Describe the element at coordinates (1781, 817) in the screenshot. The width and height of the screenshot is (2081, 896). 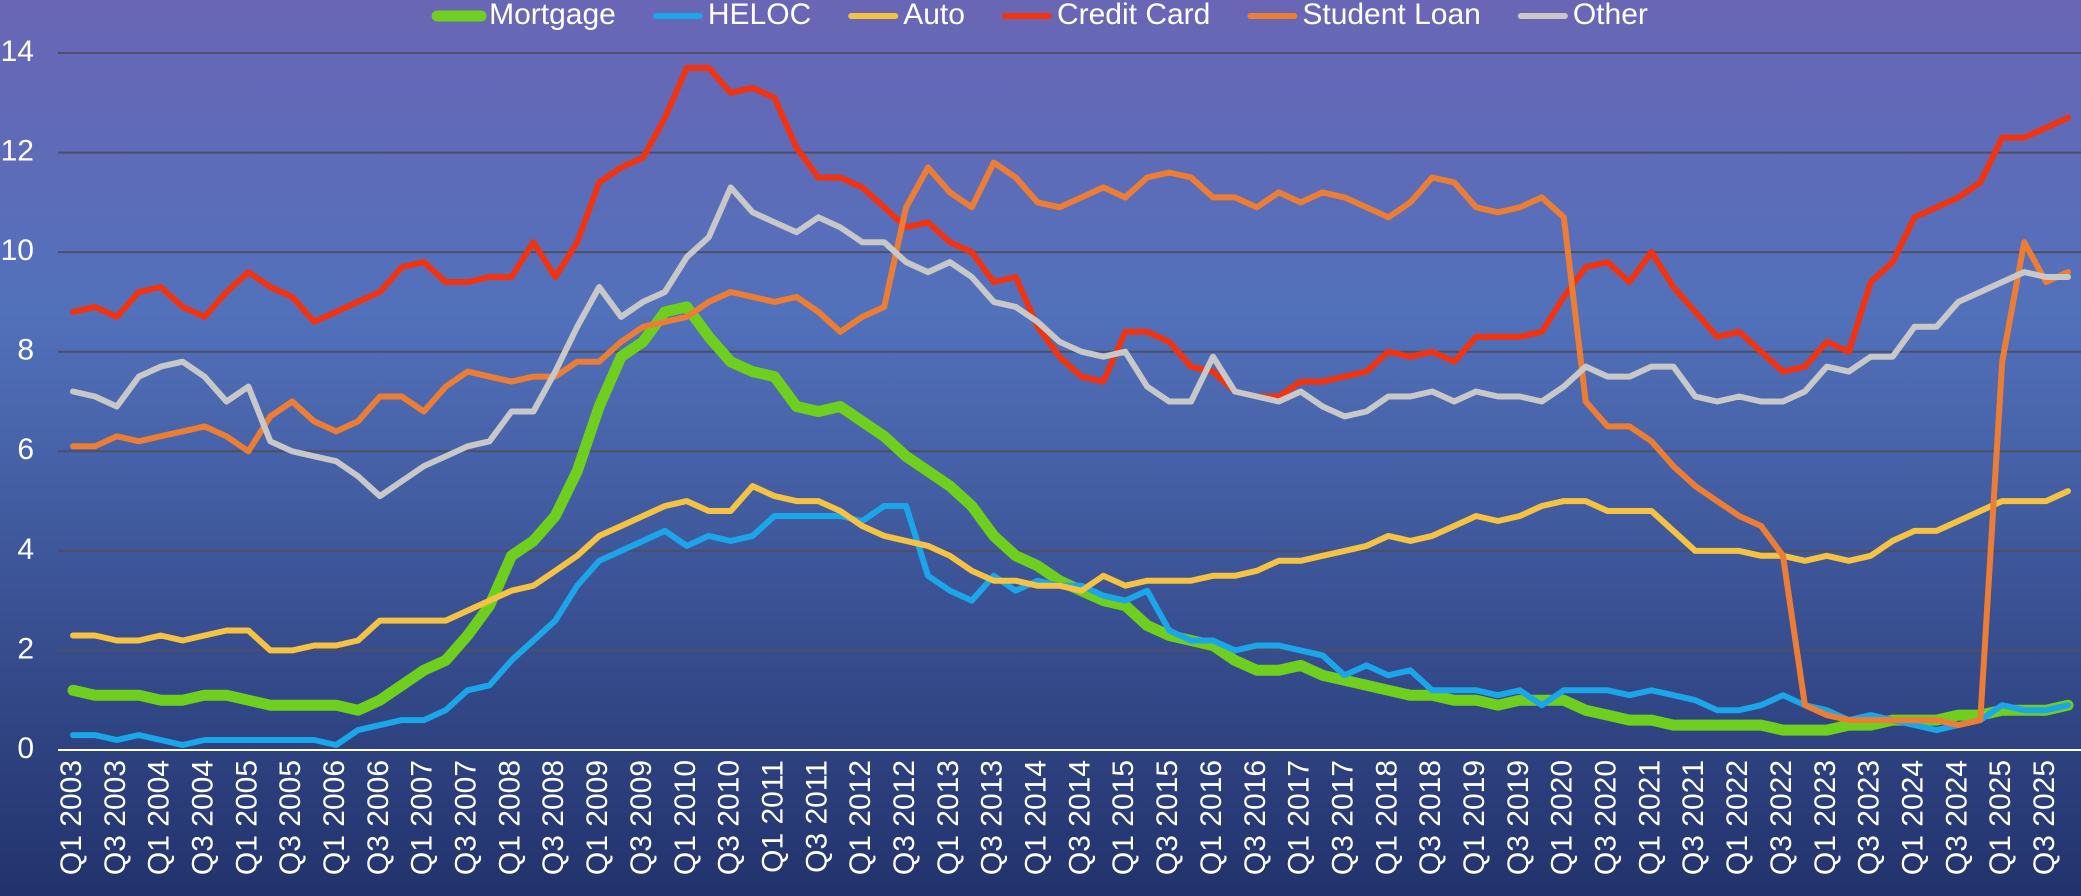
I see `x-tick-label: Q3 2022` at that location.